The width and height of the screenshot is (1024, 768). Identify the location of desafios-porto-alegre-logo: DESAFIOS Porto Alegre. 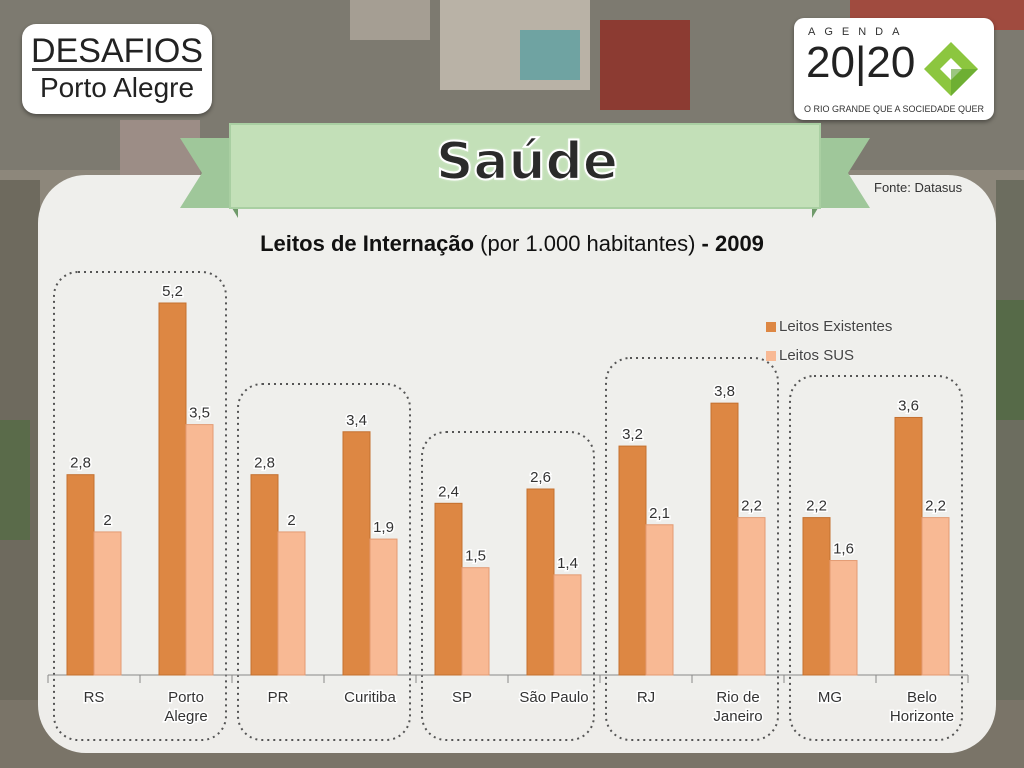
(117, 69).